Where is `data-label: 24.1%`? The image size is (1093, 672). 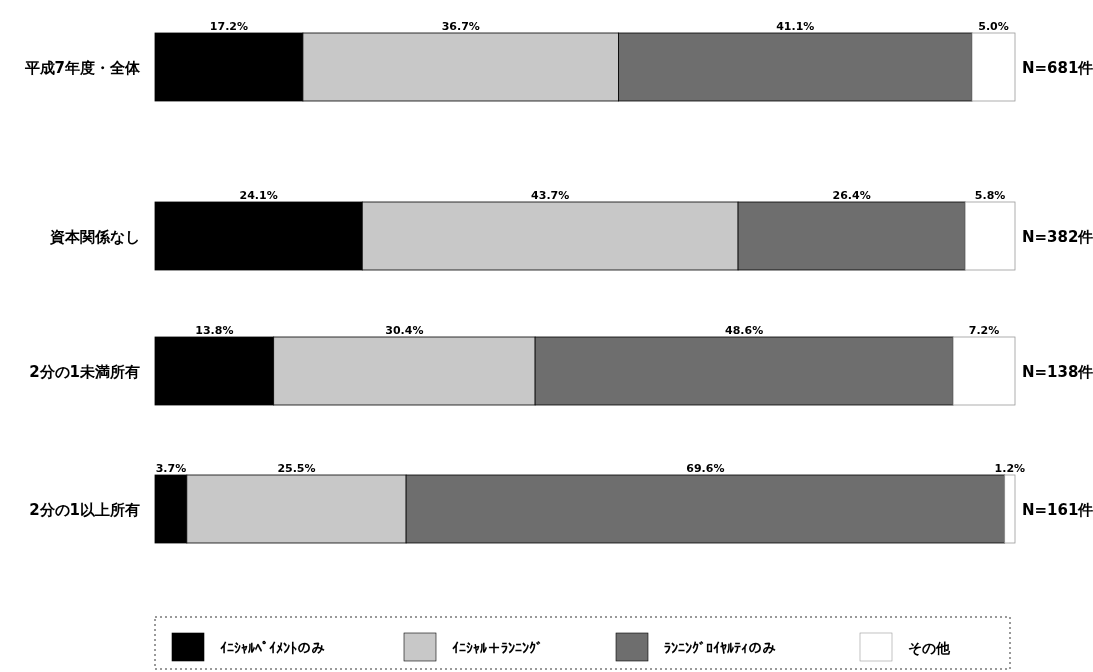
data-label: 24.1% is located at coordinates (258, 195).